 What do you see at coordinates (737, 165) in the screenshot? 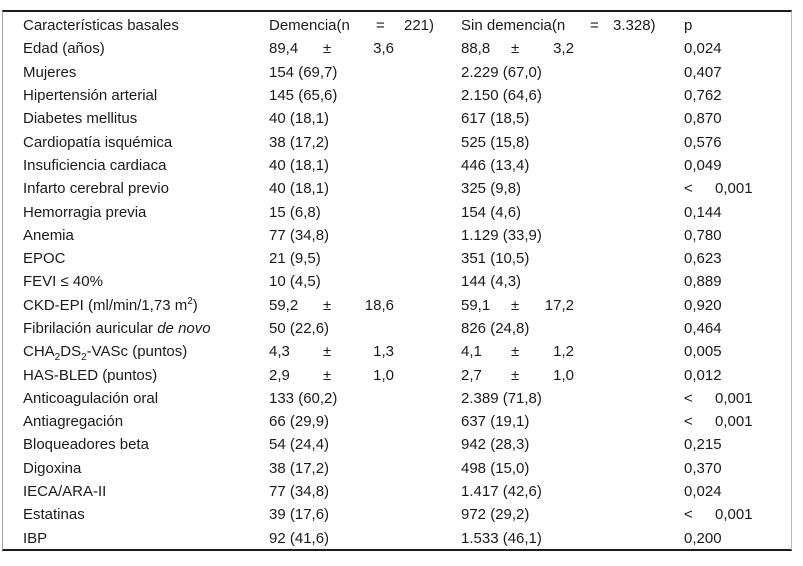
I see `p-value-cell: 0,049` at bounding box center [737, 165].